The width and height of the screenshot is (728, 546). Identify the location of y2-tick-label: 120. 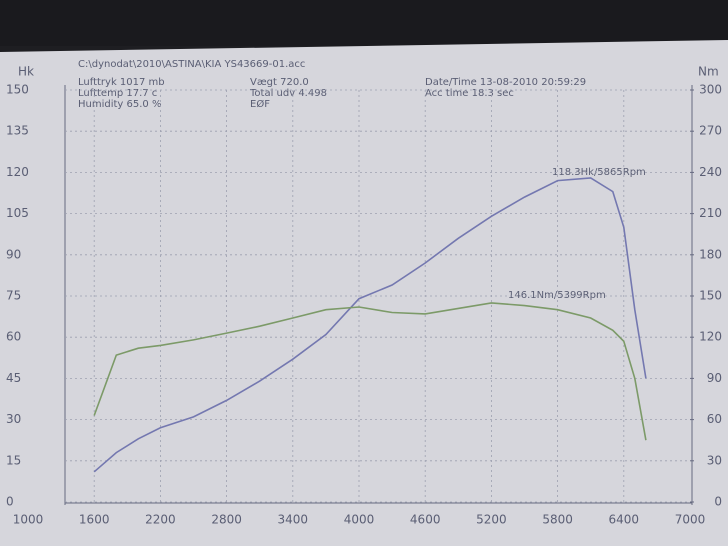
(710, 337).